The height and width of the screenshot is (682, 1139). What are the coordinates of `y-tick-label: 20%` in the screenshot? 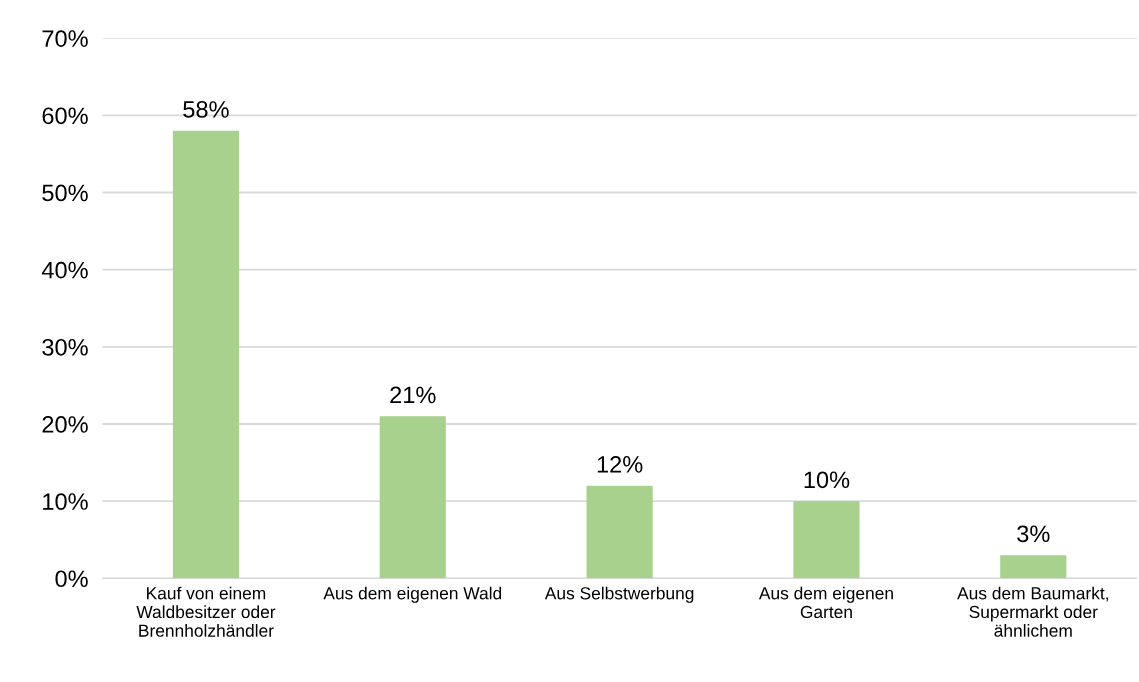 It's located at (65, 424).